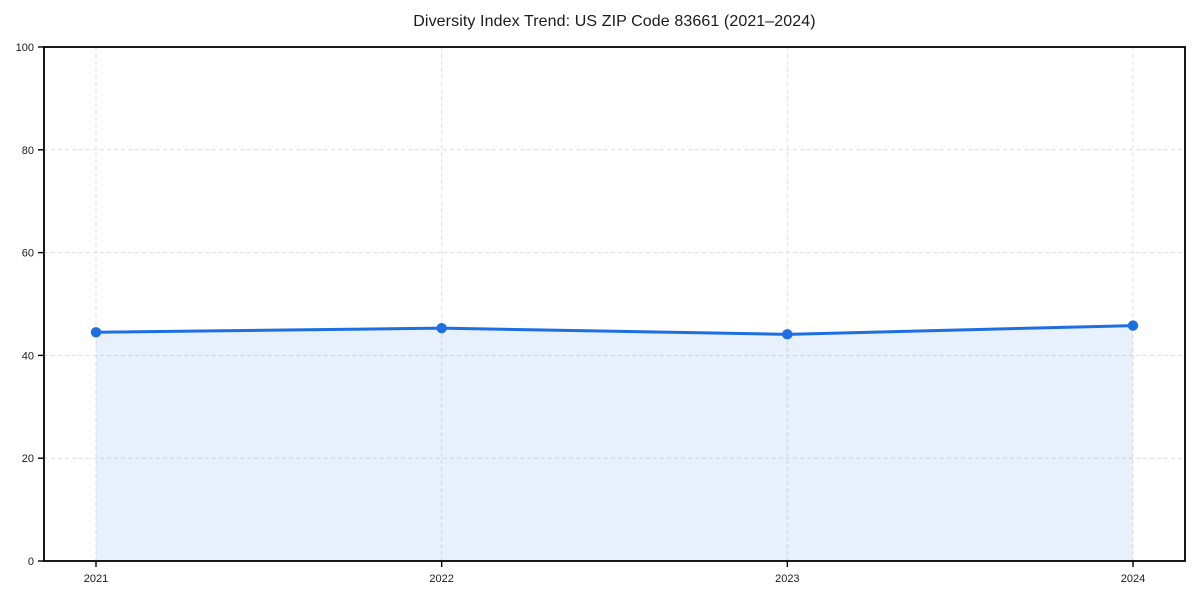 This screenshot has width=1200, height=600. Describe the element at coordinates (787, 334) in the screenshot. I see `data-point-2023` at that location.